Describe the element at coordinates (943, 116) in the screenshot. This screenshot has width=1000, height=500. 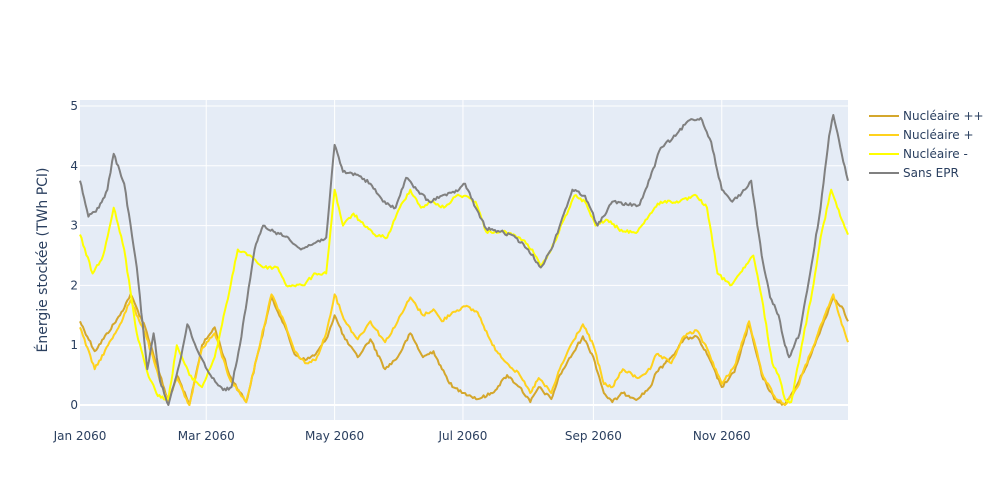
I see `legend-label: Nucléaire ++` at that location.